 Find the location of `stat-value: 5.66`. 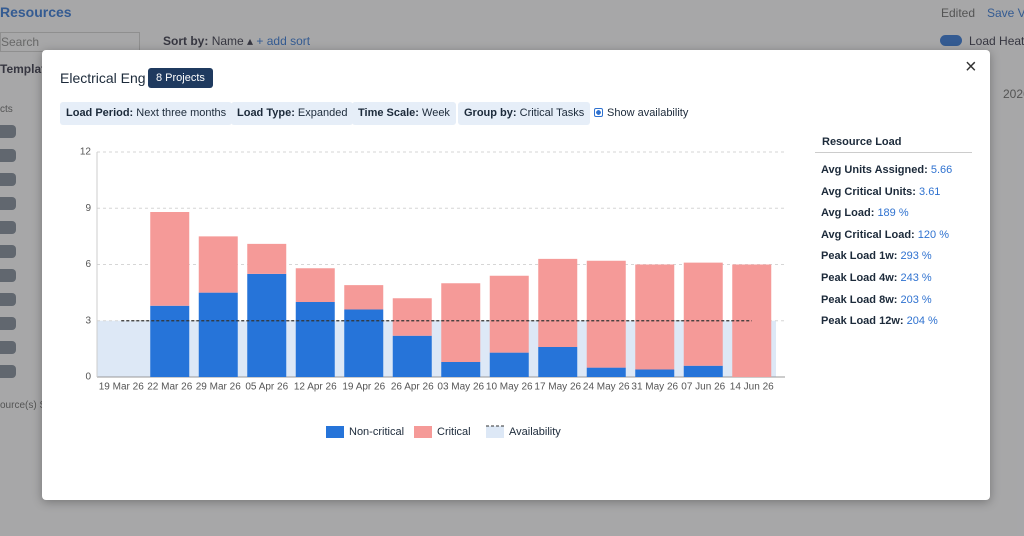

stat-value: 5.66 is located at coordinates (941, 170).